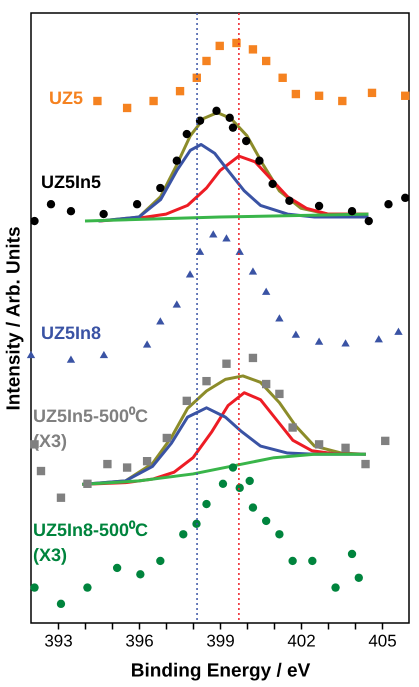 The image size is (419, 687). I want to click on x-tick-label: 399, so click(220, 641).